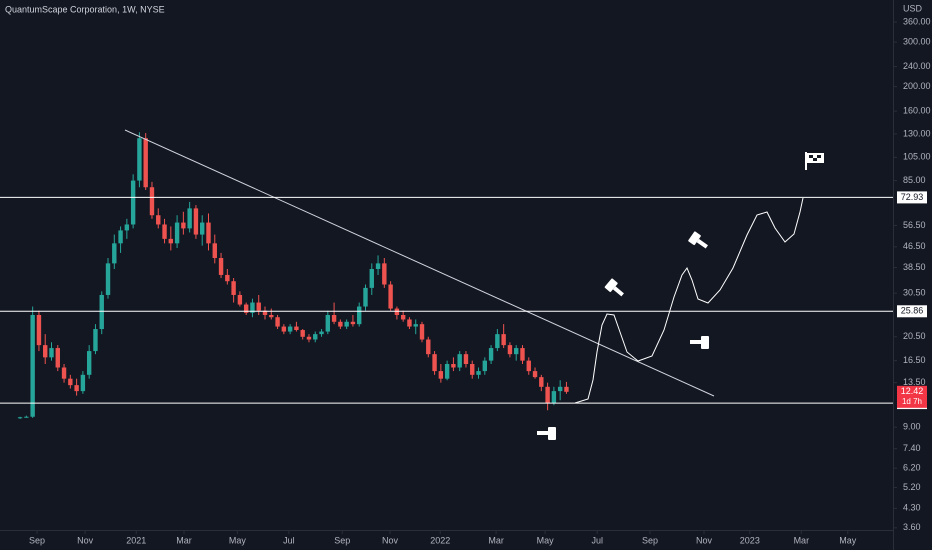  What do you see at coordinates (184, 540) in the screenshot?
I see `x-tick-label: Mar` at bounding box center [184, 540].